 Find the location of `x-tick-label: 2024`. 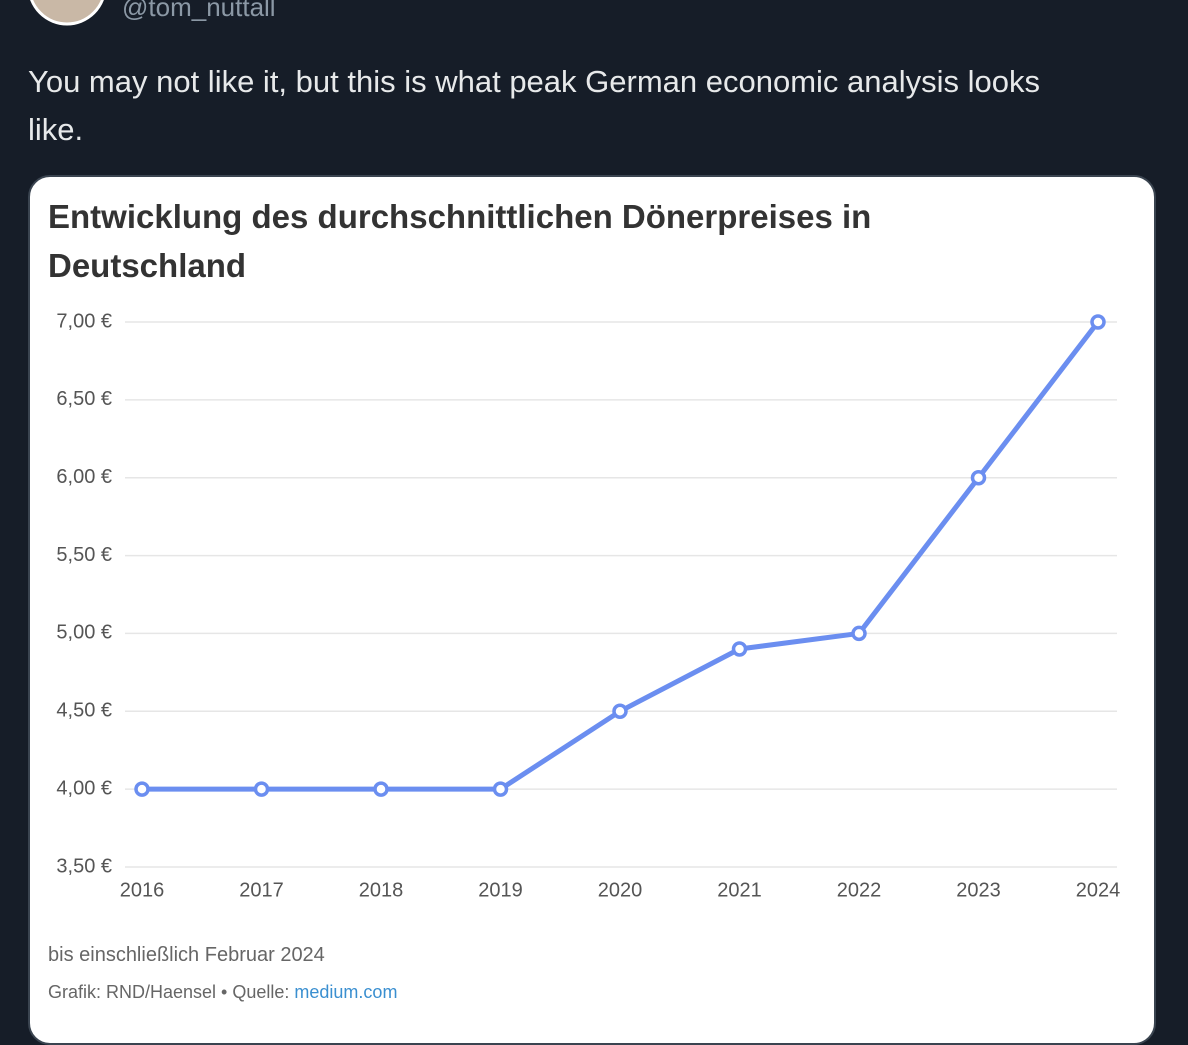

x-tick-label: 2024 is located at coordinates (1098, 890).